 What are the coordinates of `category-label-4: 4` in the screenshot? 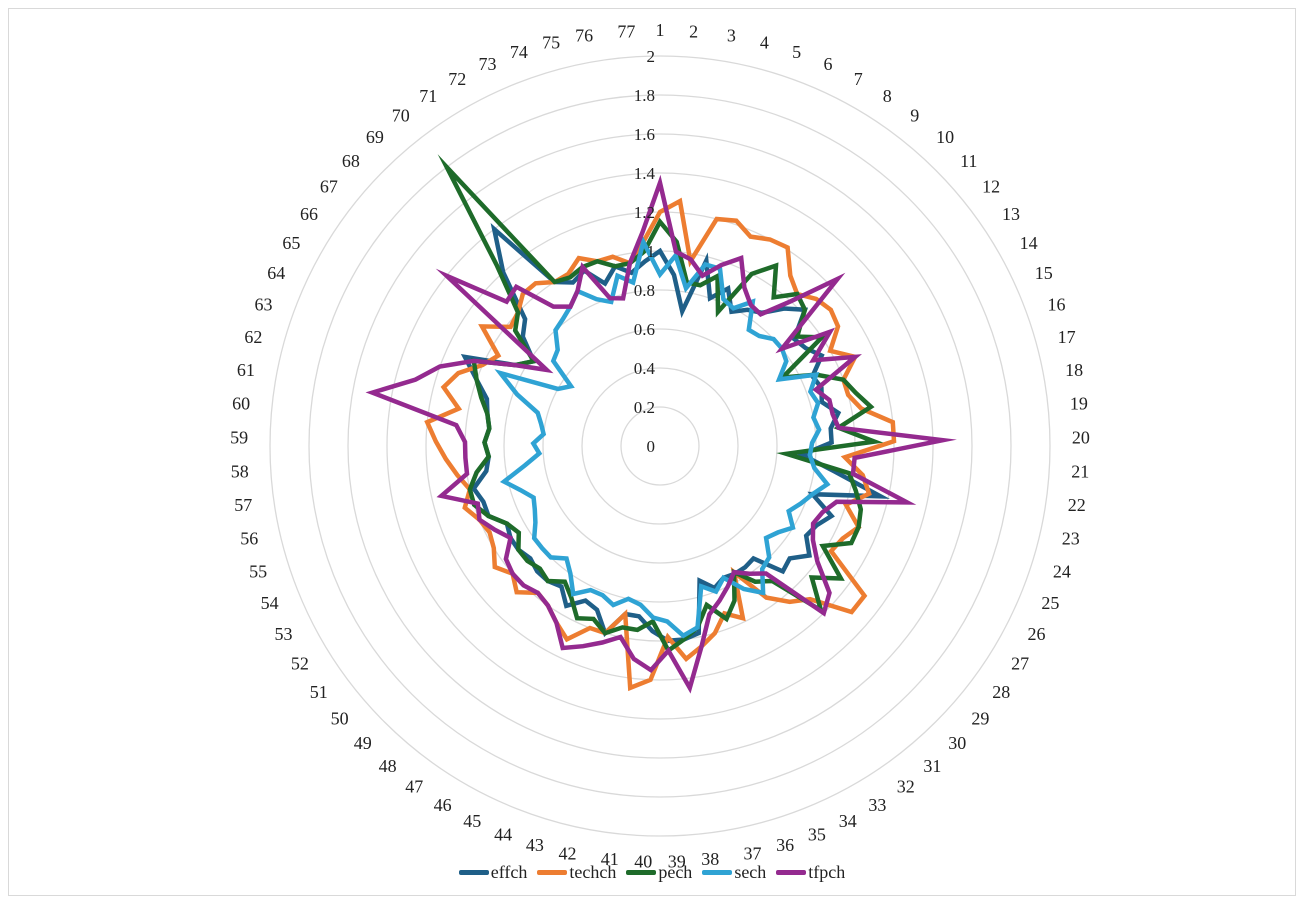 It's located at (764, 42).